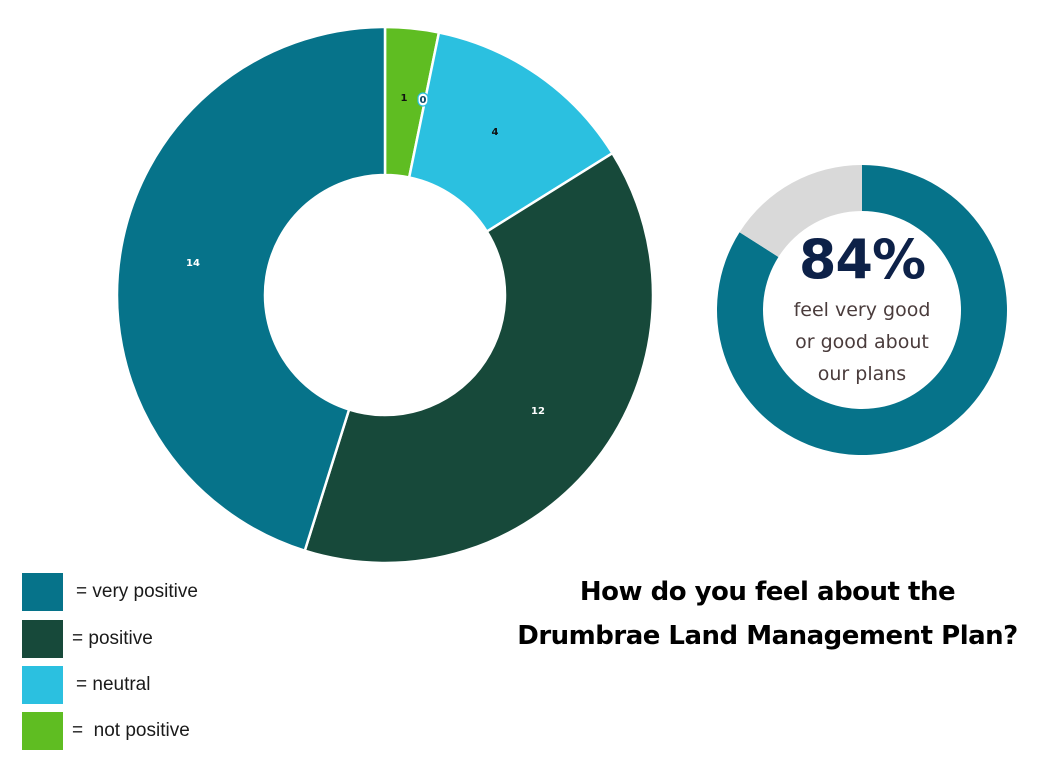 The height and width of the screenshot is (768, 1055). I want to click on kpi-donut-slices, so click(862, 310).